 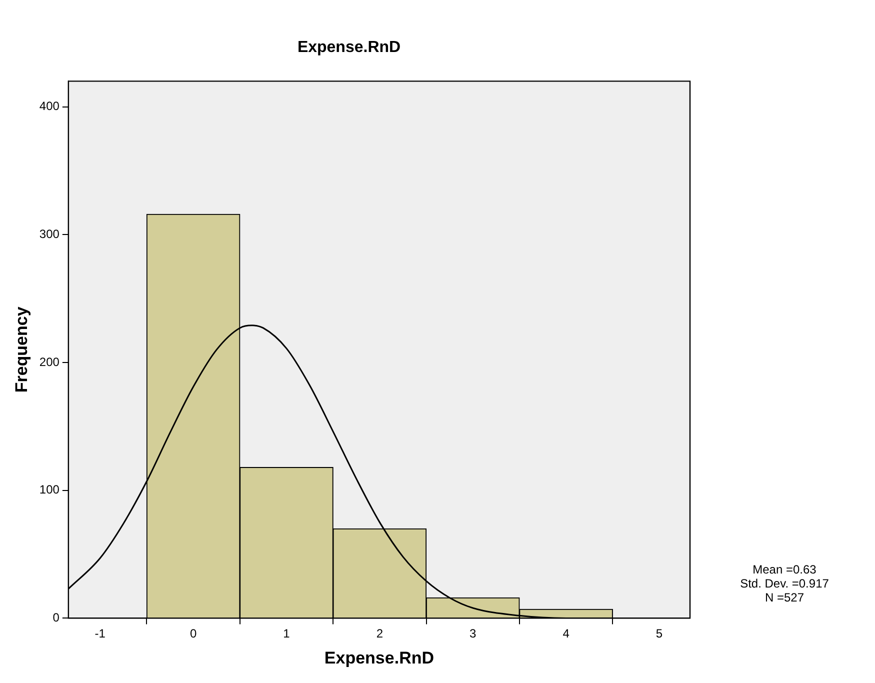 What do you see at coordinates (785, 583) in the screenshot?
I see `text: Std. Dev. =0.917` at bounding box center [785, 583].